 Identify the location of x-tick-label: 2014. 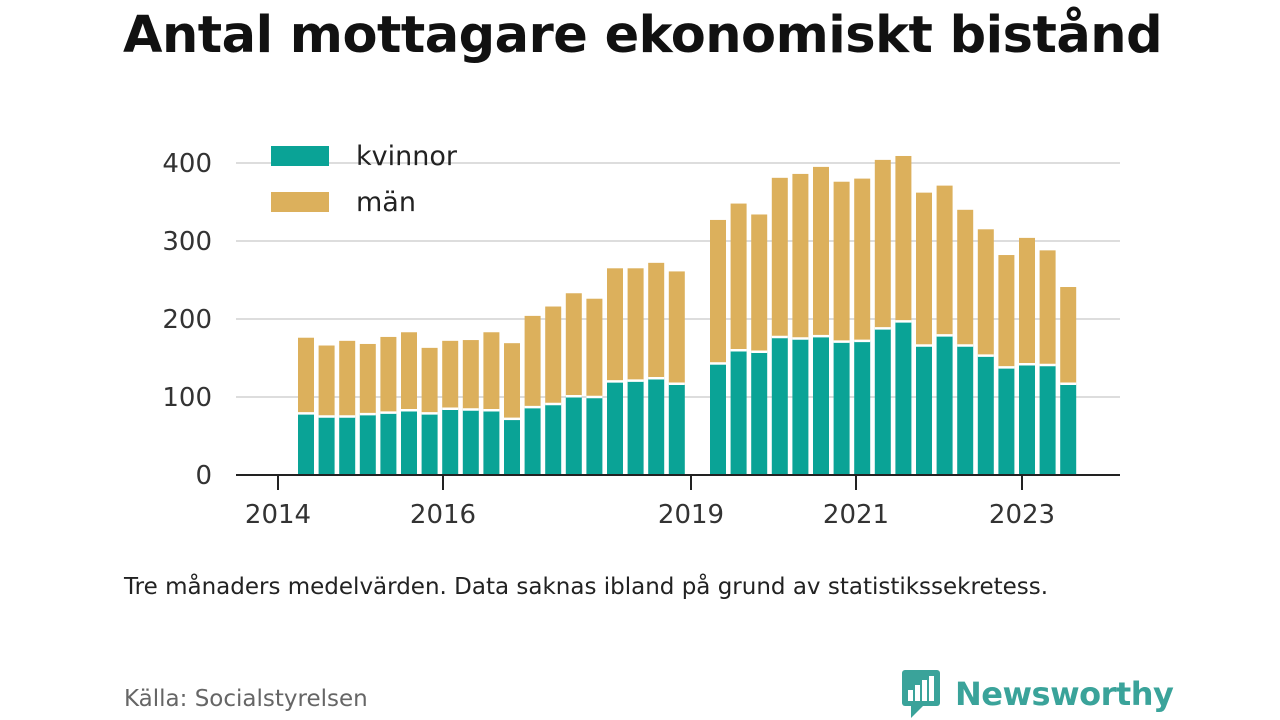
(278, 515).